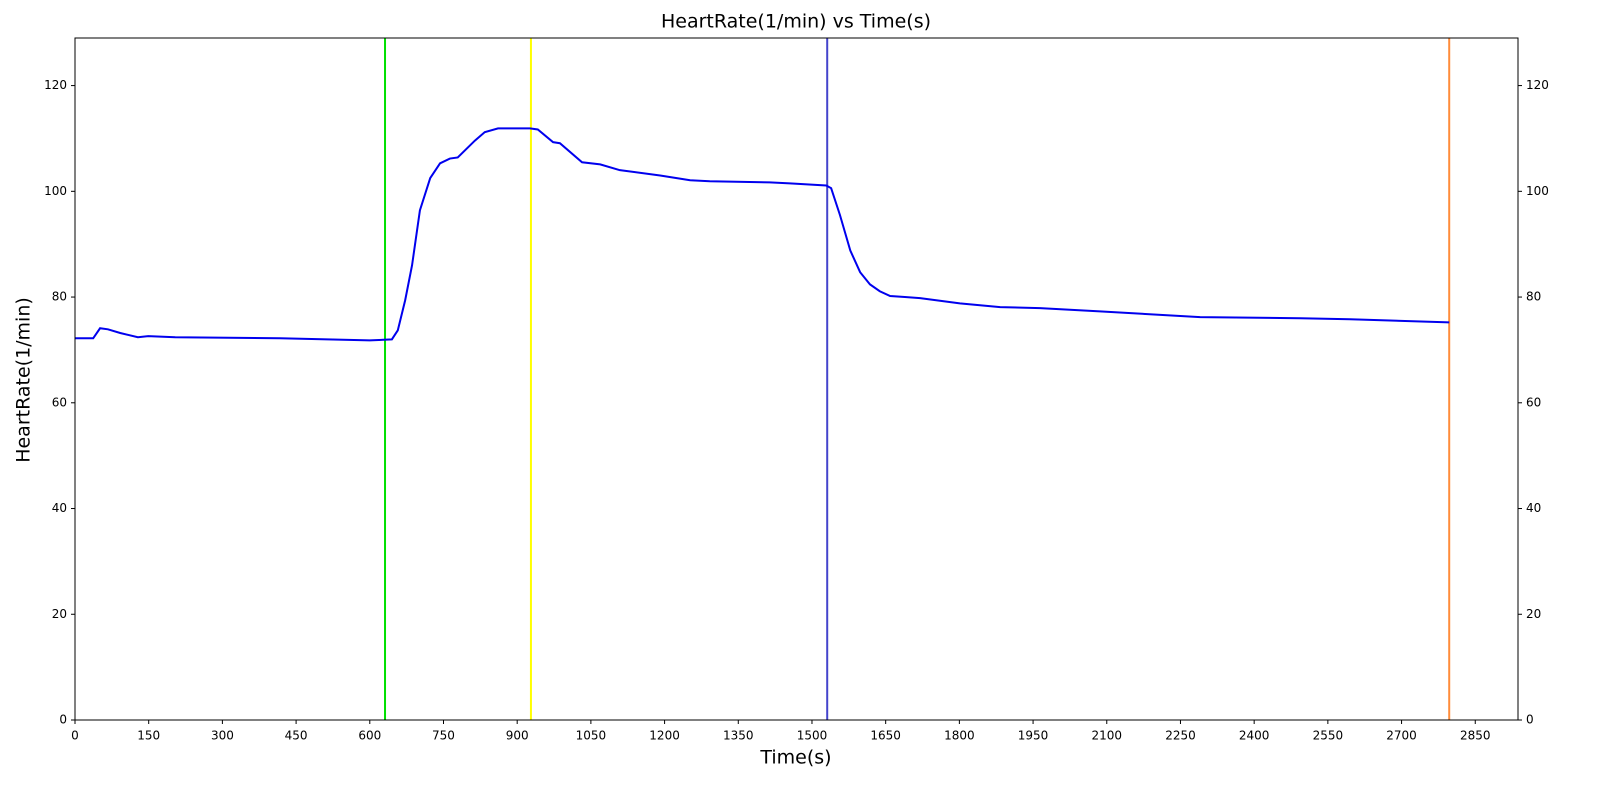  I want to click on x-tick-label: 2100, so click(1106, 736).